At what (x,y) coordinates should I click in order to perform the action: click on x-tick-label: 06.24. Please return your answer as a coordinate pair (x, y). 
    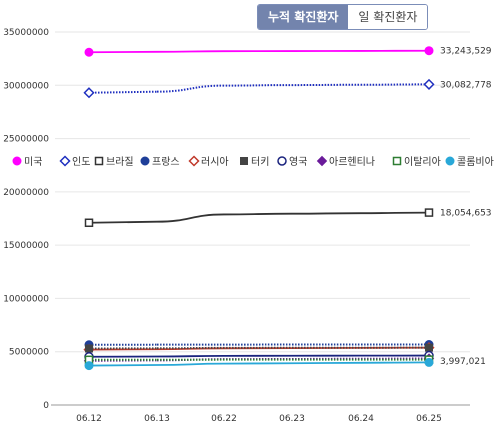
    Looking at the image, I should click on (361, 419).